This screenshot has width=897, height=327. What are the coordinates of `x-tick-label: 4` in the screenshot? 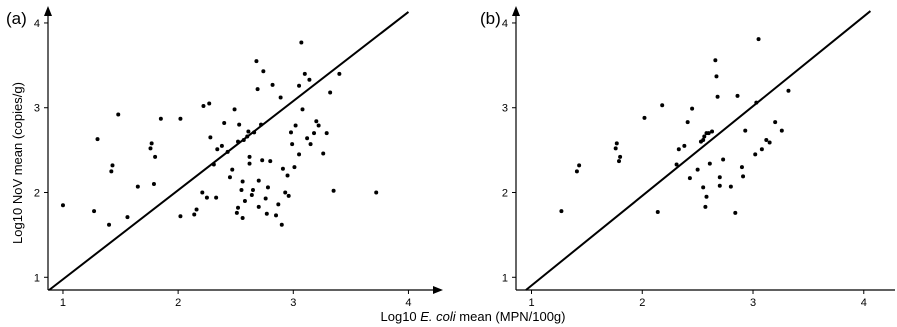 It's located at (864, 303).